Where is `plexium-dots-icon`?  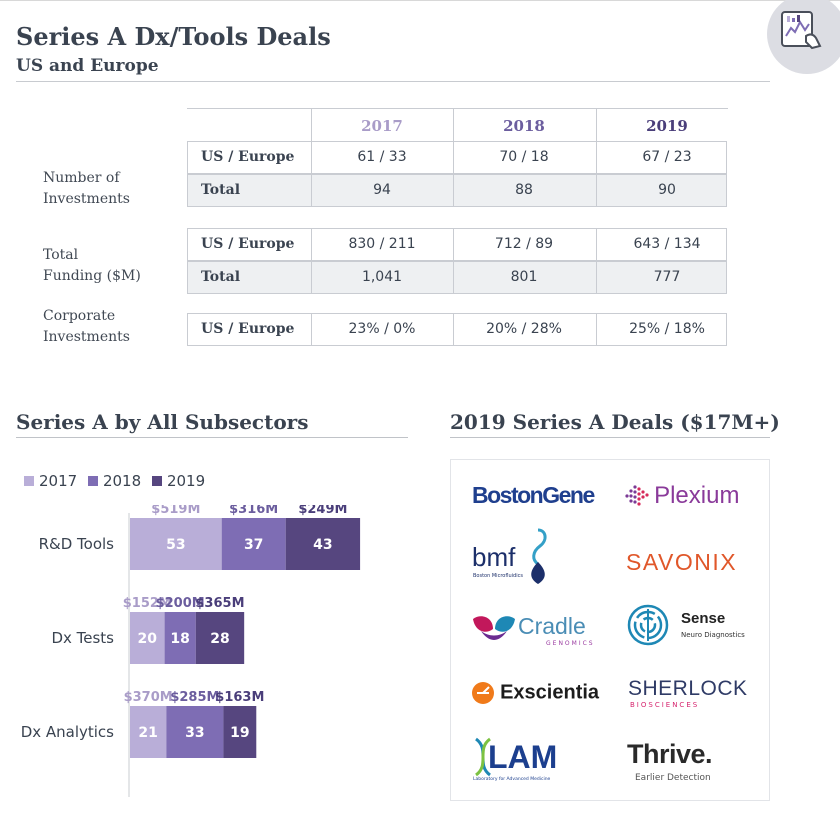 plexium-dots-icon is located at coordinates (637, 495).